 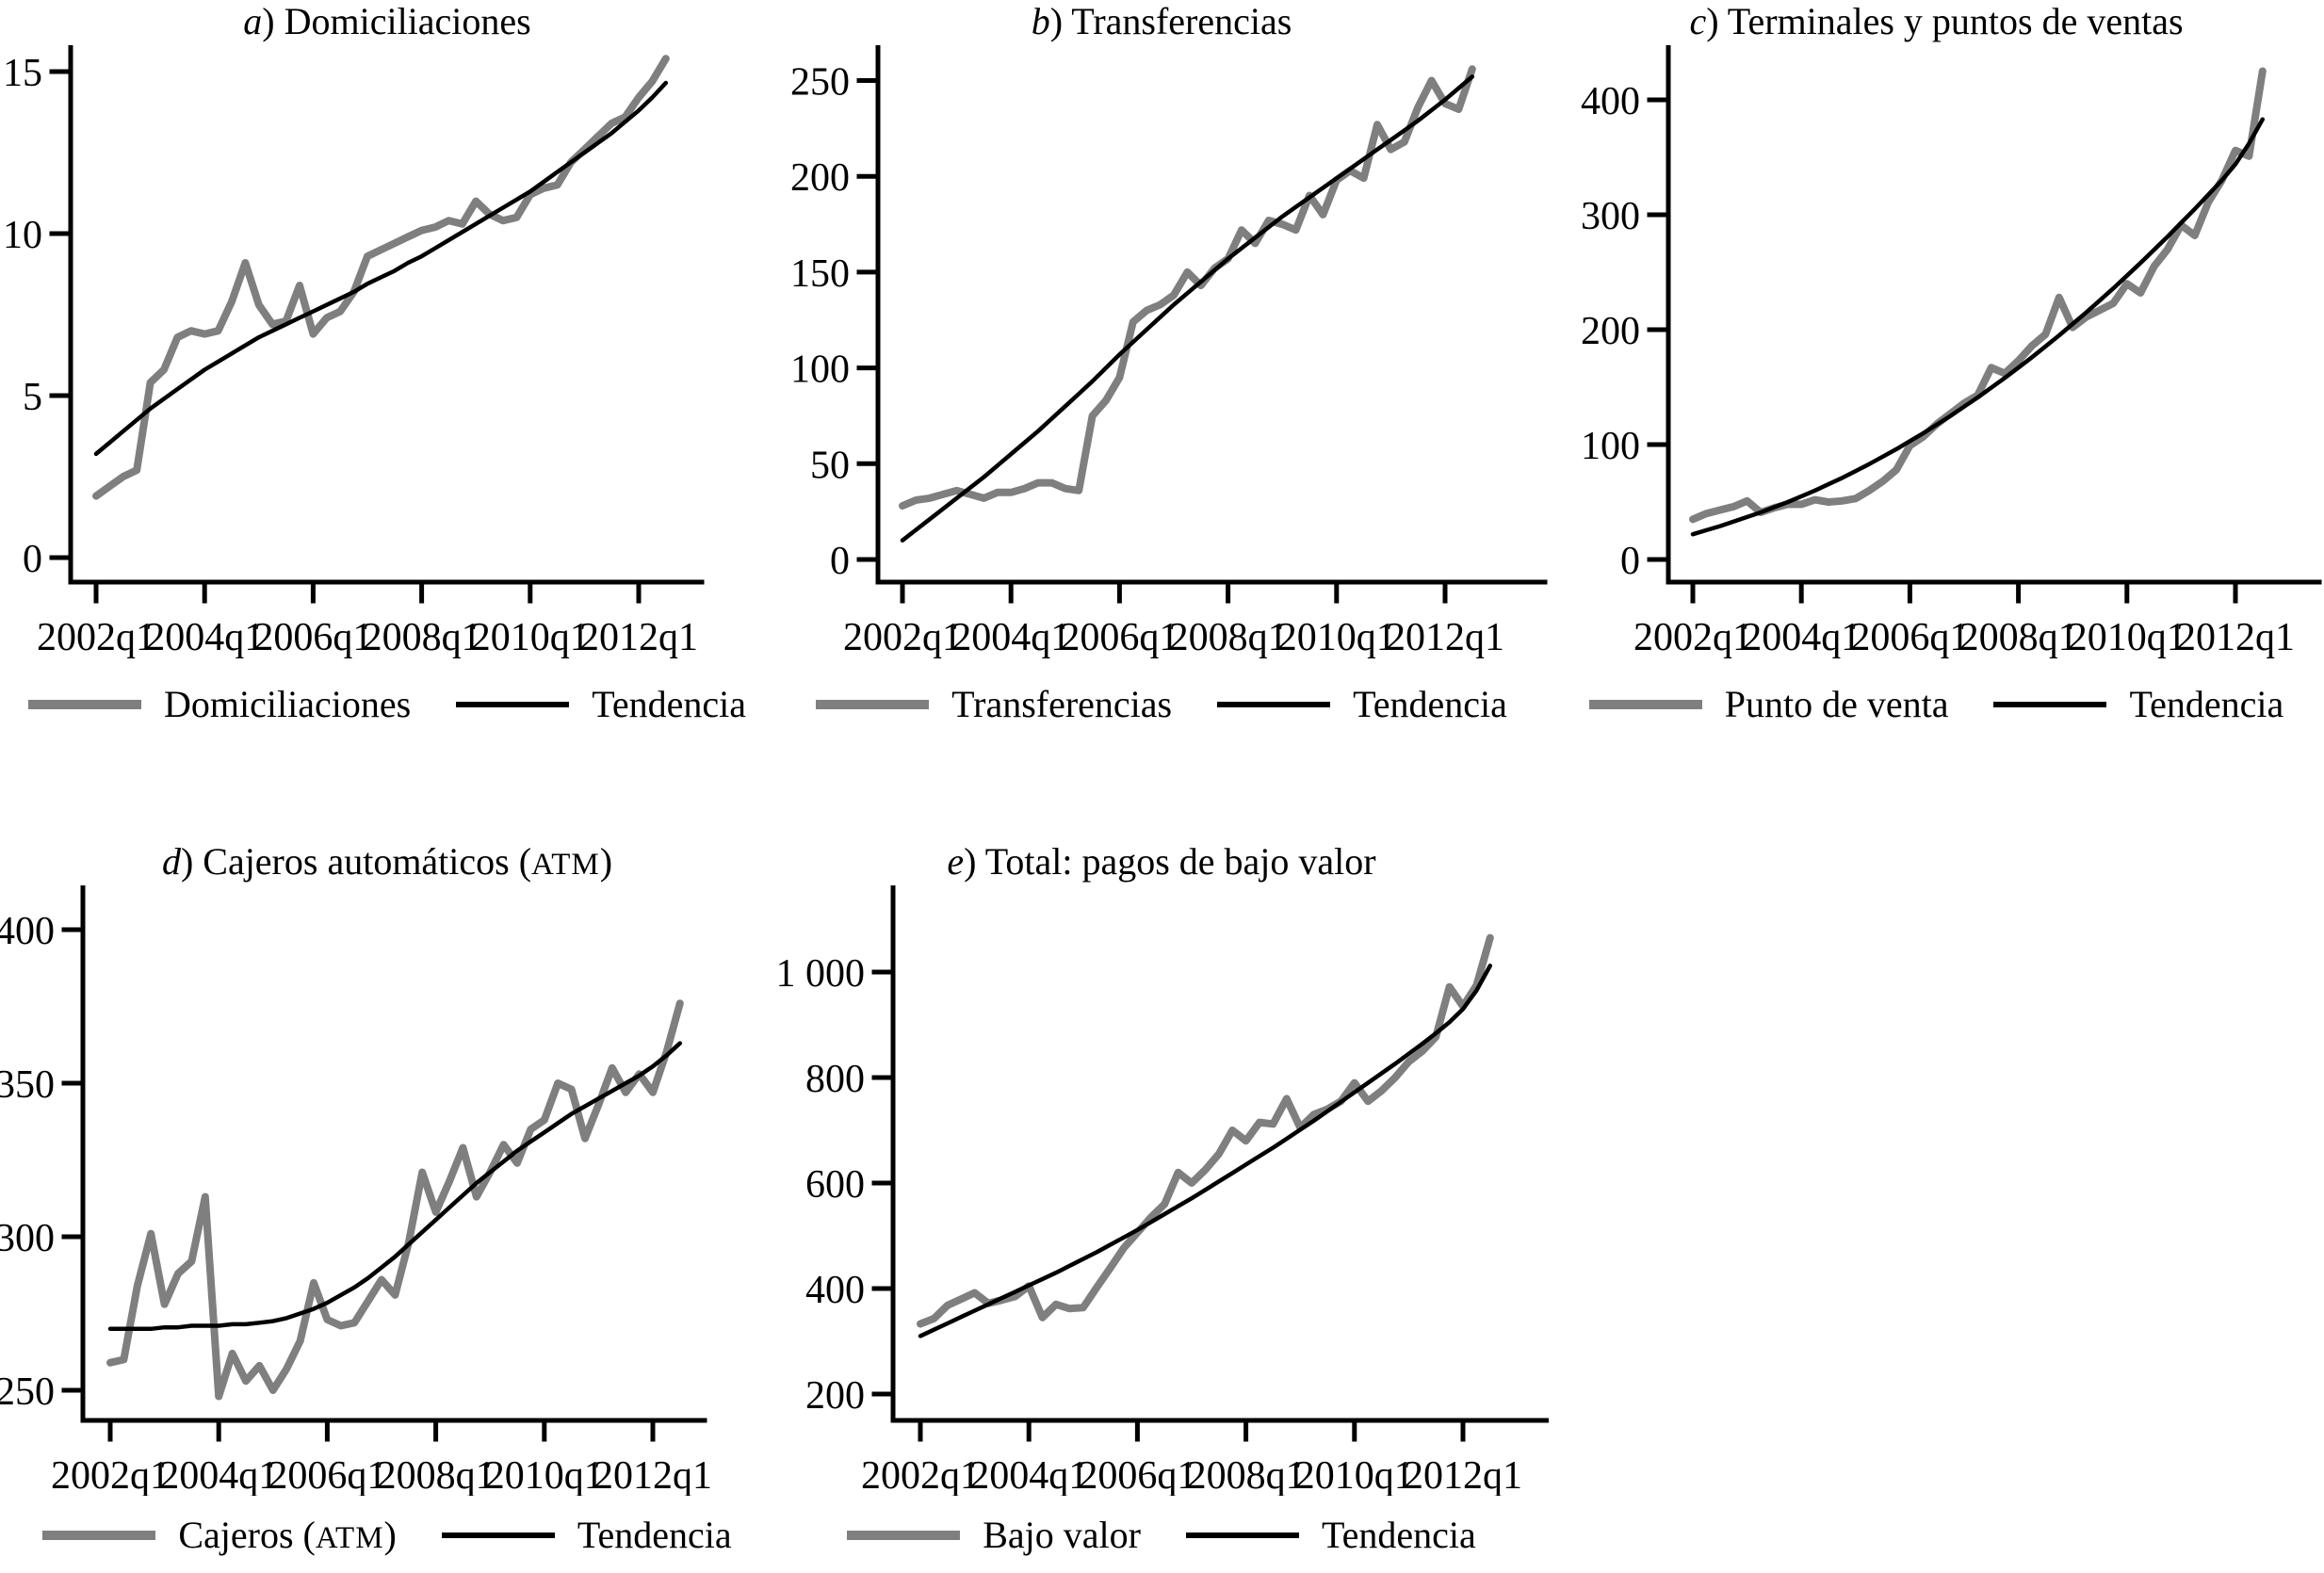 What do you see at coordinates (1430, 704) in the screenshot?
I see `chart-b-trend-label: Tendencia` at bounding box center [1430, 704].